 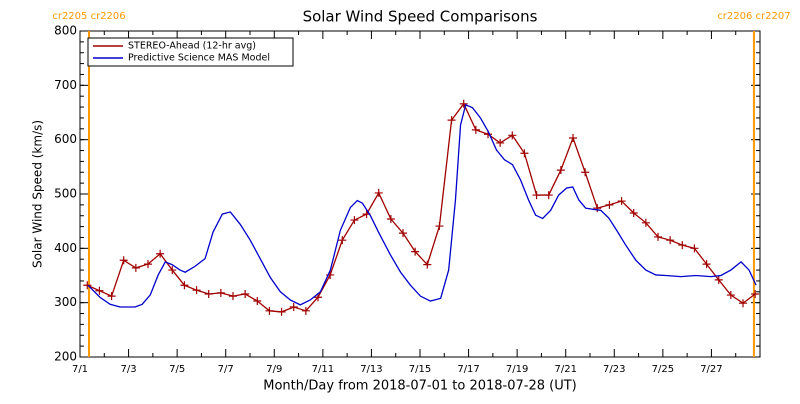 What do you see at coordinates (517, 369) in the screenshot?
I see `x-tick-label: 7/19` at bounding box center [517, 369].